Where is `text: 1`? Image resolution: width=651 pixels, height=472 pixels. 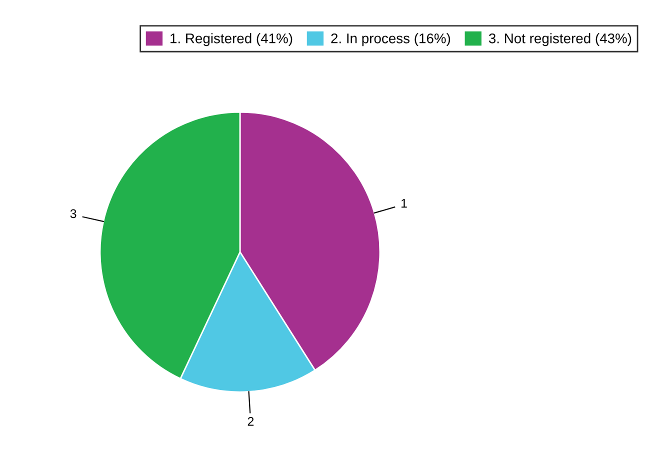
text: 1 is located at coordinates (404, 203).